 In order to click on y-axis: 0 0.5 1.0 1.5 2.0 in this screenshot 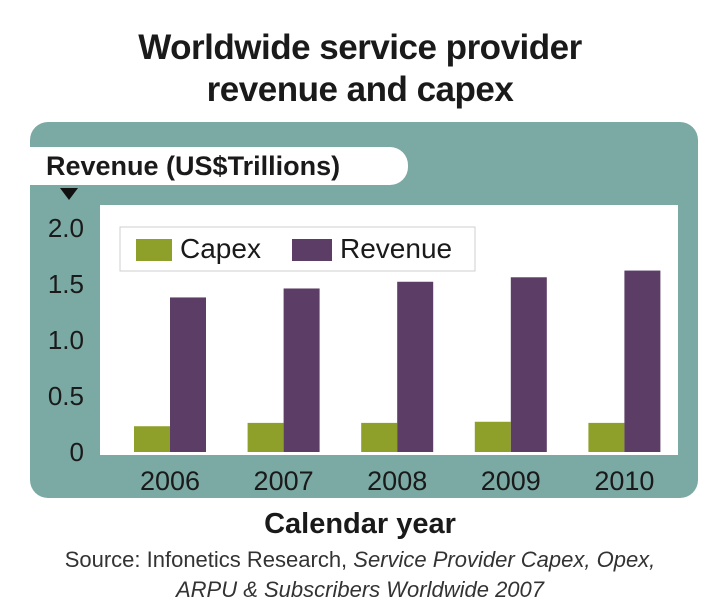, I will do `click(66, 340)`.